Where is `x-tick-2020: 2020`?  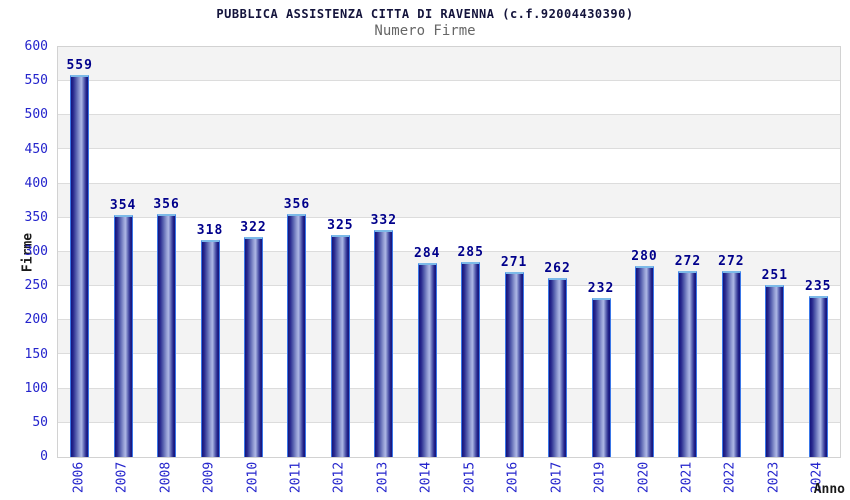
x-tick-2020: 2020 is located at coordinates (643, 477).